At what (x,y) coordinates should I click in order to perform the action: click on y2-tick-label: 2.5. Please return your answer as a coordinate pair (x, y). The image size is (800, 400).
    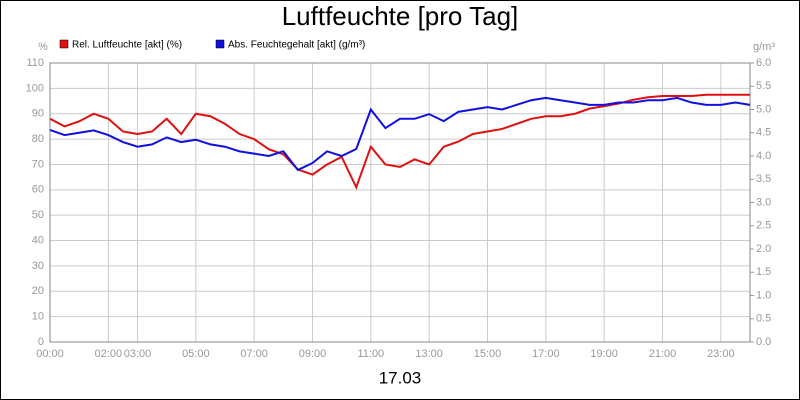
    Looking at the image, I should click on (763, 226).